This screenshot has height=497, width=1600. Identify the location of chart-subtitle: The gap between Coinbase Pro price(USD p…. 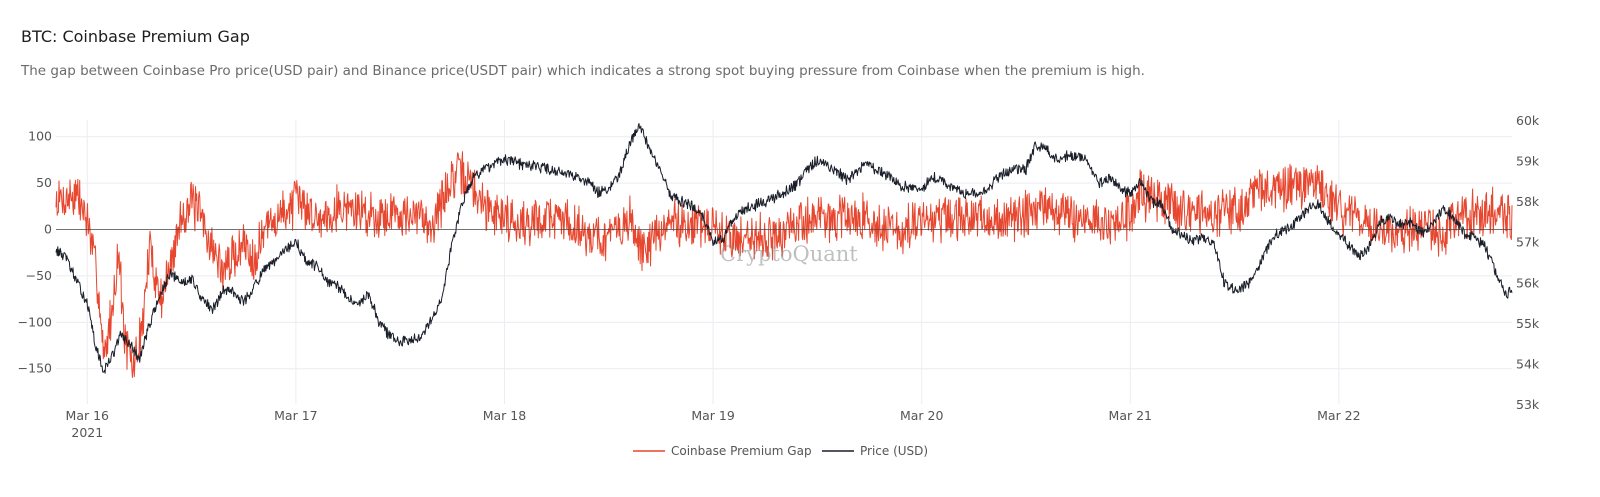
(583, 71).